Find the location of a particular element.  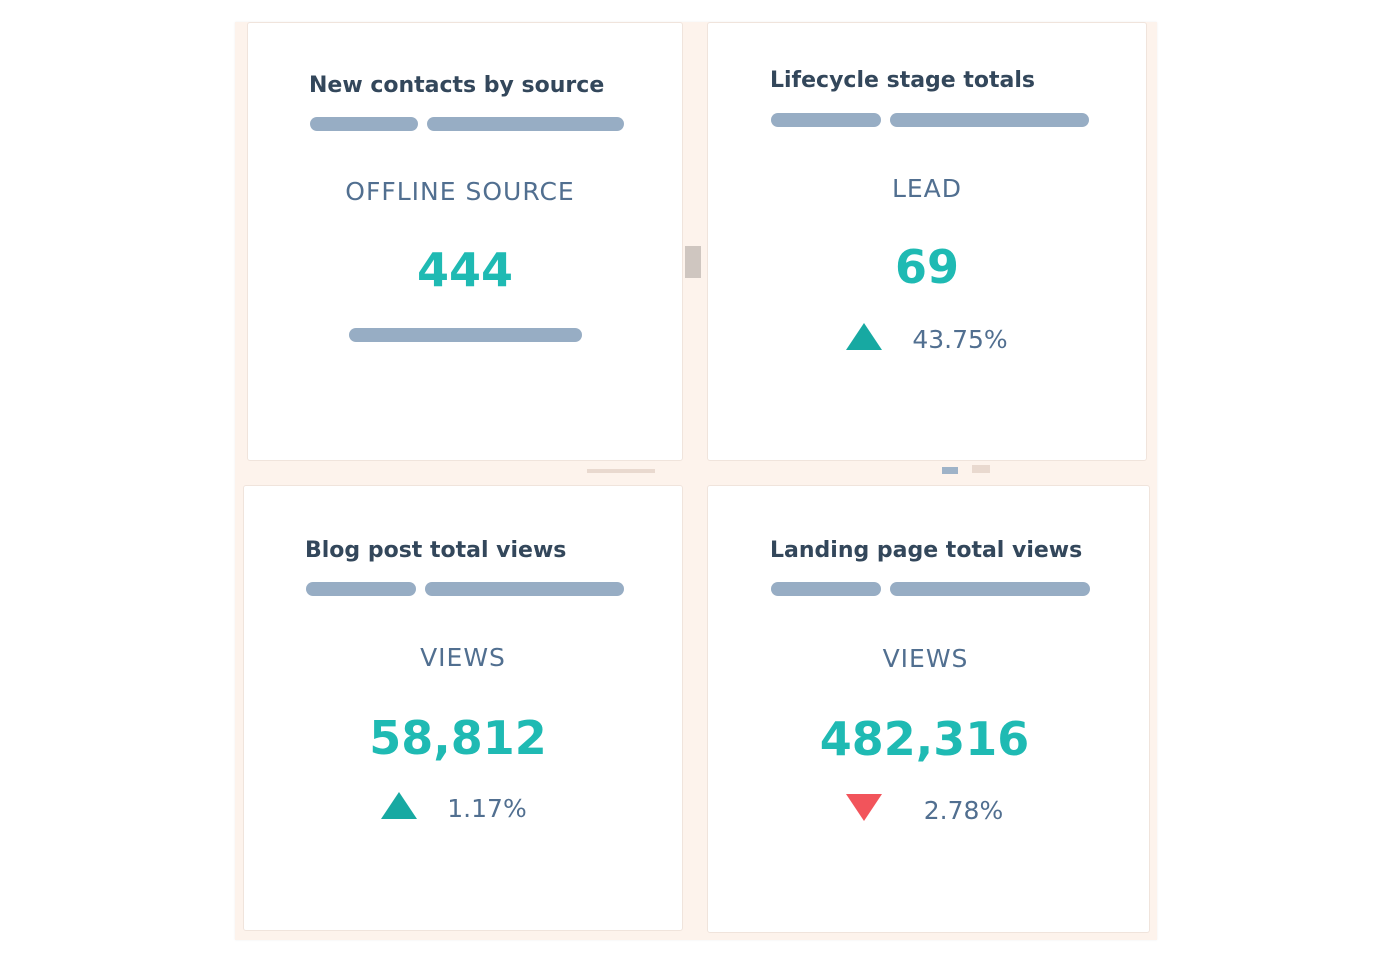

triangle-down-icon is located at coordinates (863, 807).